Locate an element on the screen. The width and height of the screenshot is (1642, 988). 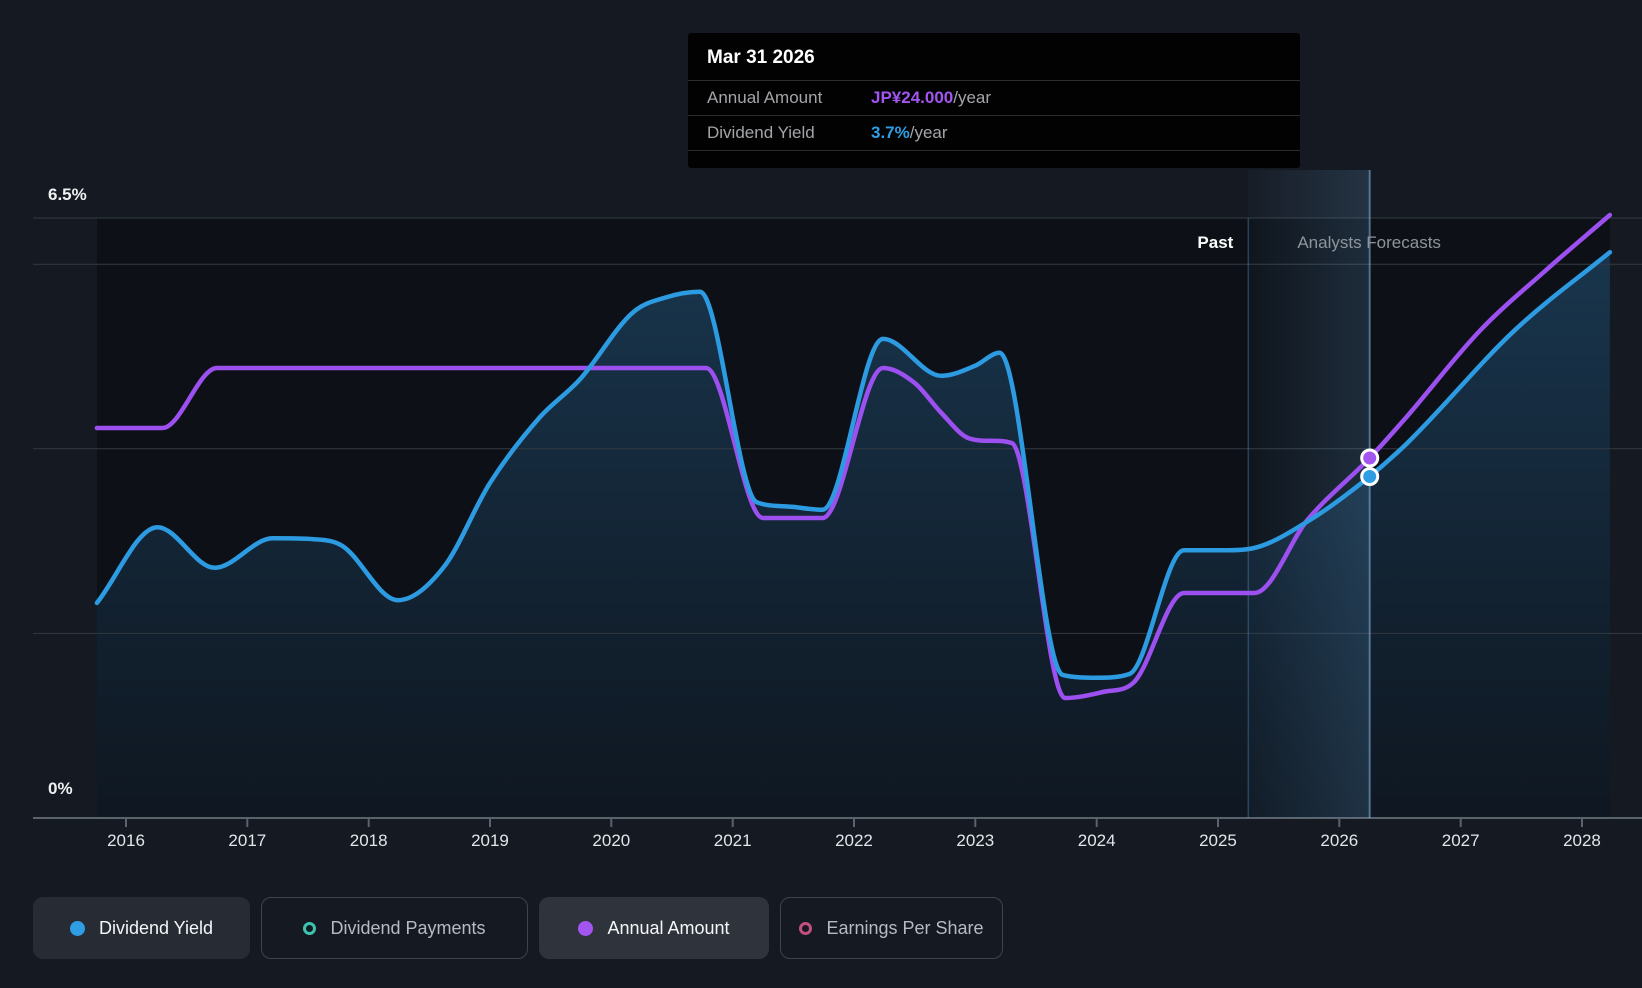
x-axis-label-2024: 2024 is located at coordinates (1096, 840).